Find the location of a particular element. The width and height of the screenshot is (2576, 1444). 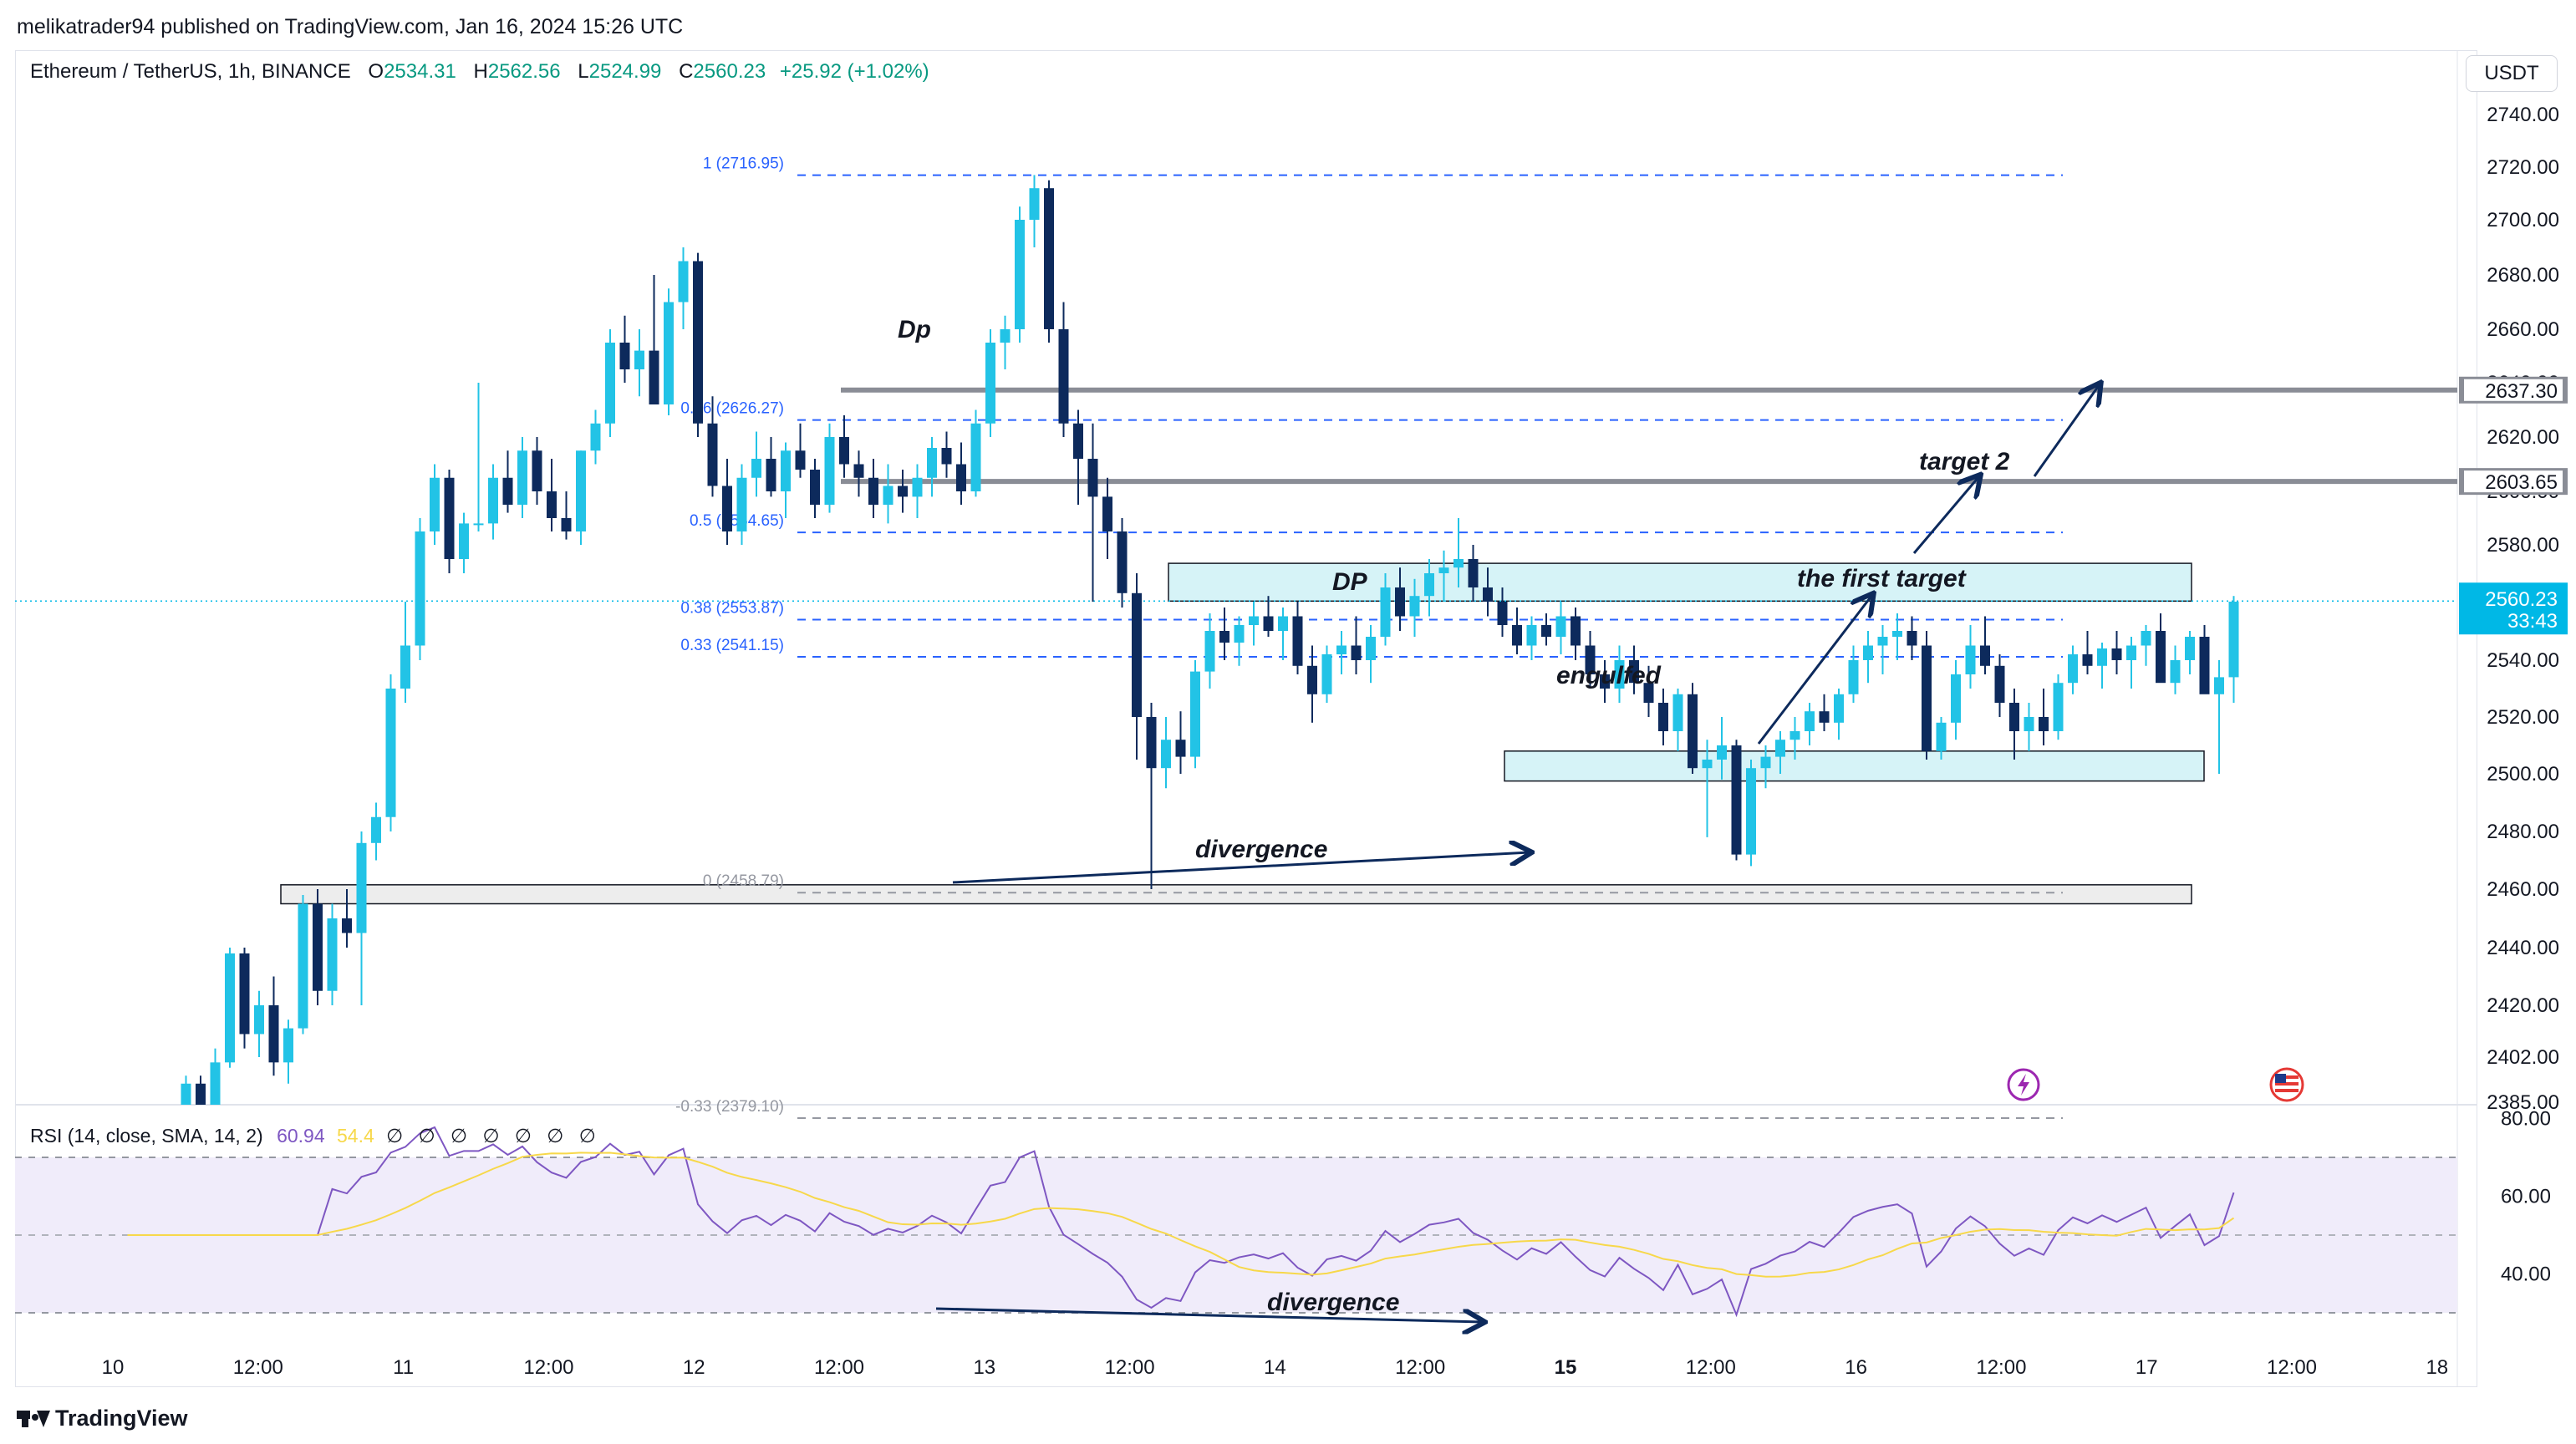

annotation-engulfed: engulfed is located at coordinates (1609, 675).